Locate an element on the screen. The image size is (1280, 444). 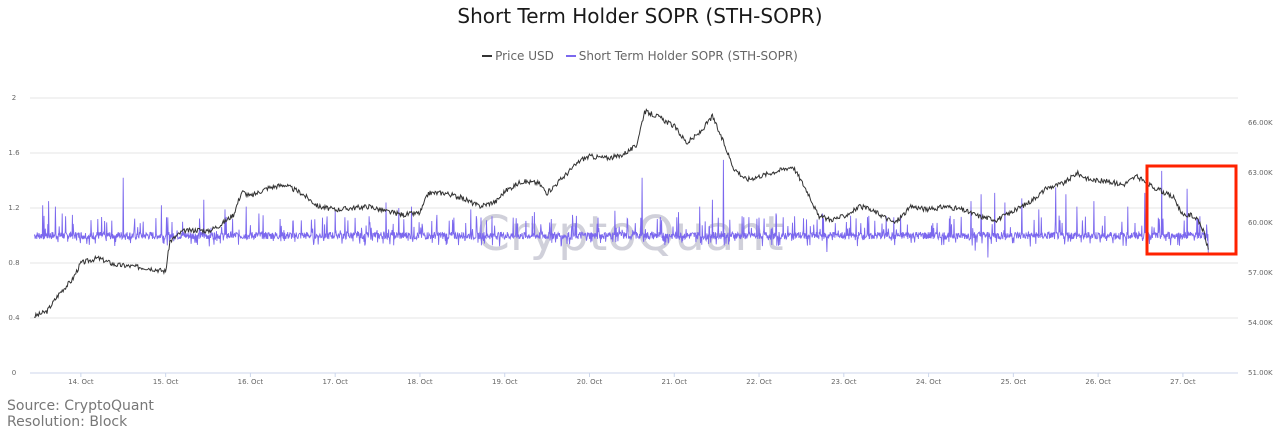
x-tick-10: 24. Oct is located at coordinates (929, 382).